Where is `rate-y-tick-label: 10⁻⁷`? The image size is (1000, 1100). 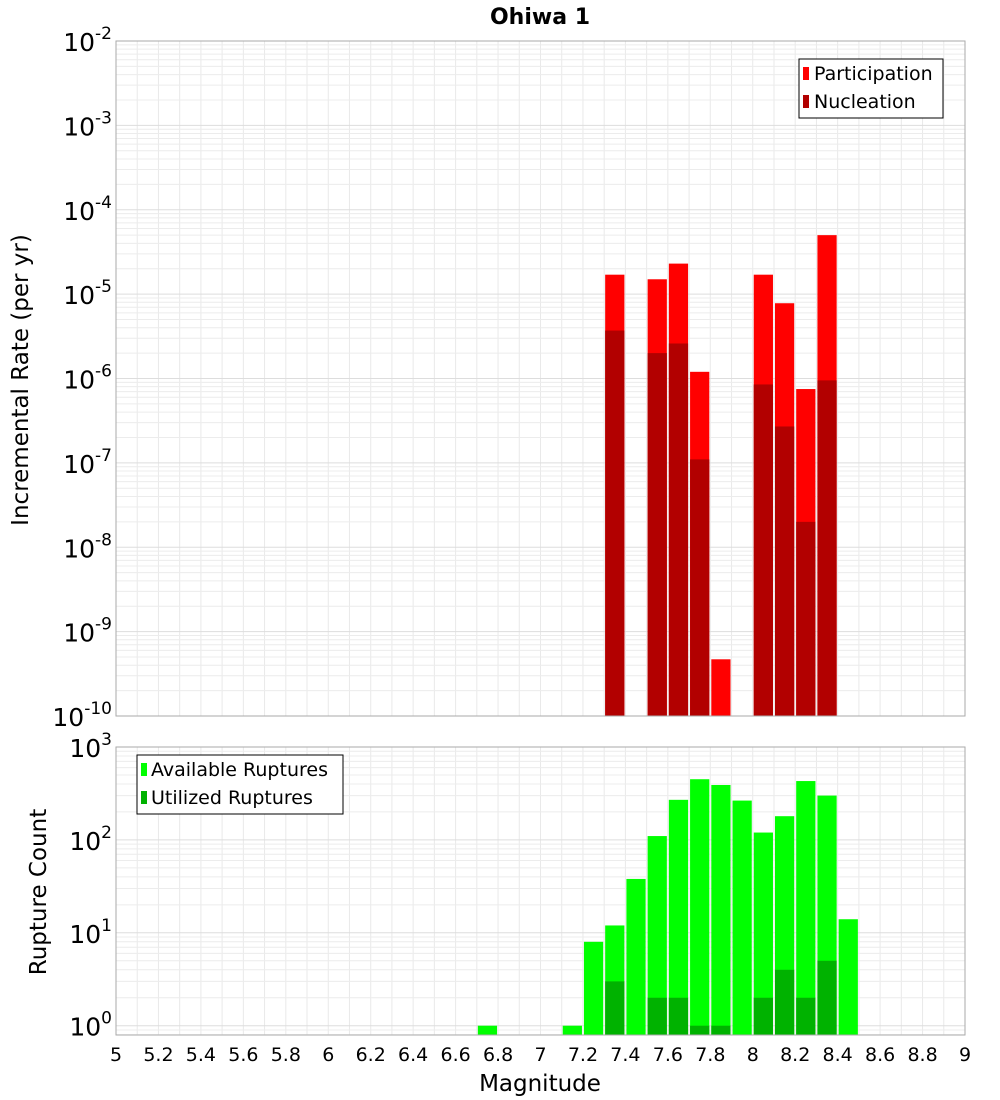
rate-y-tick-label: 10⁻⁷ is located at coordinates (87, 462).